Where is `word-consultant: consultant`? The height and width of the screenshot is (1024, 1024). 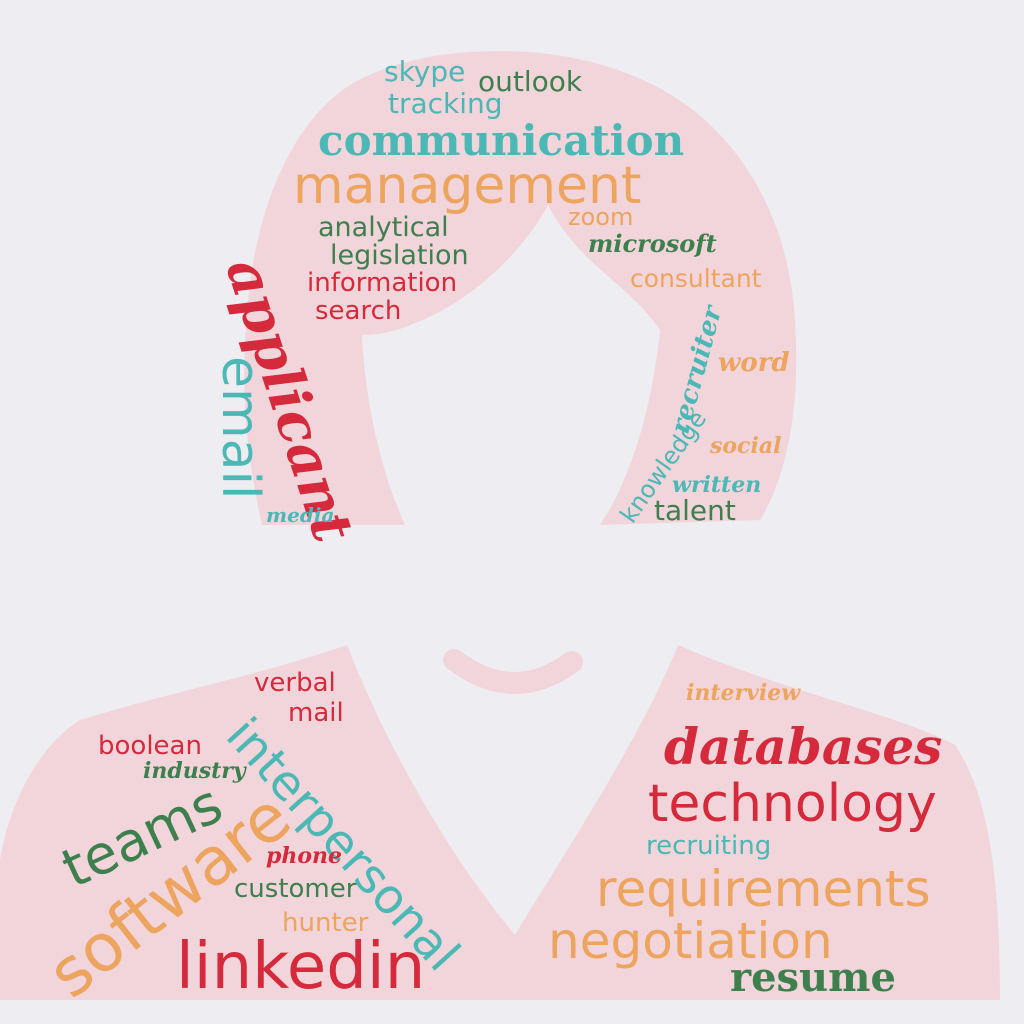 word-consultant: consultant is located at coordinates (696, 278).